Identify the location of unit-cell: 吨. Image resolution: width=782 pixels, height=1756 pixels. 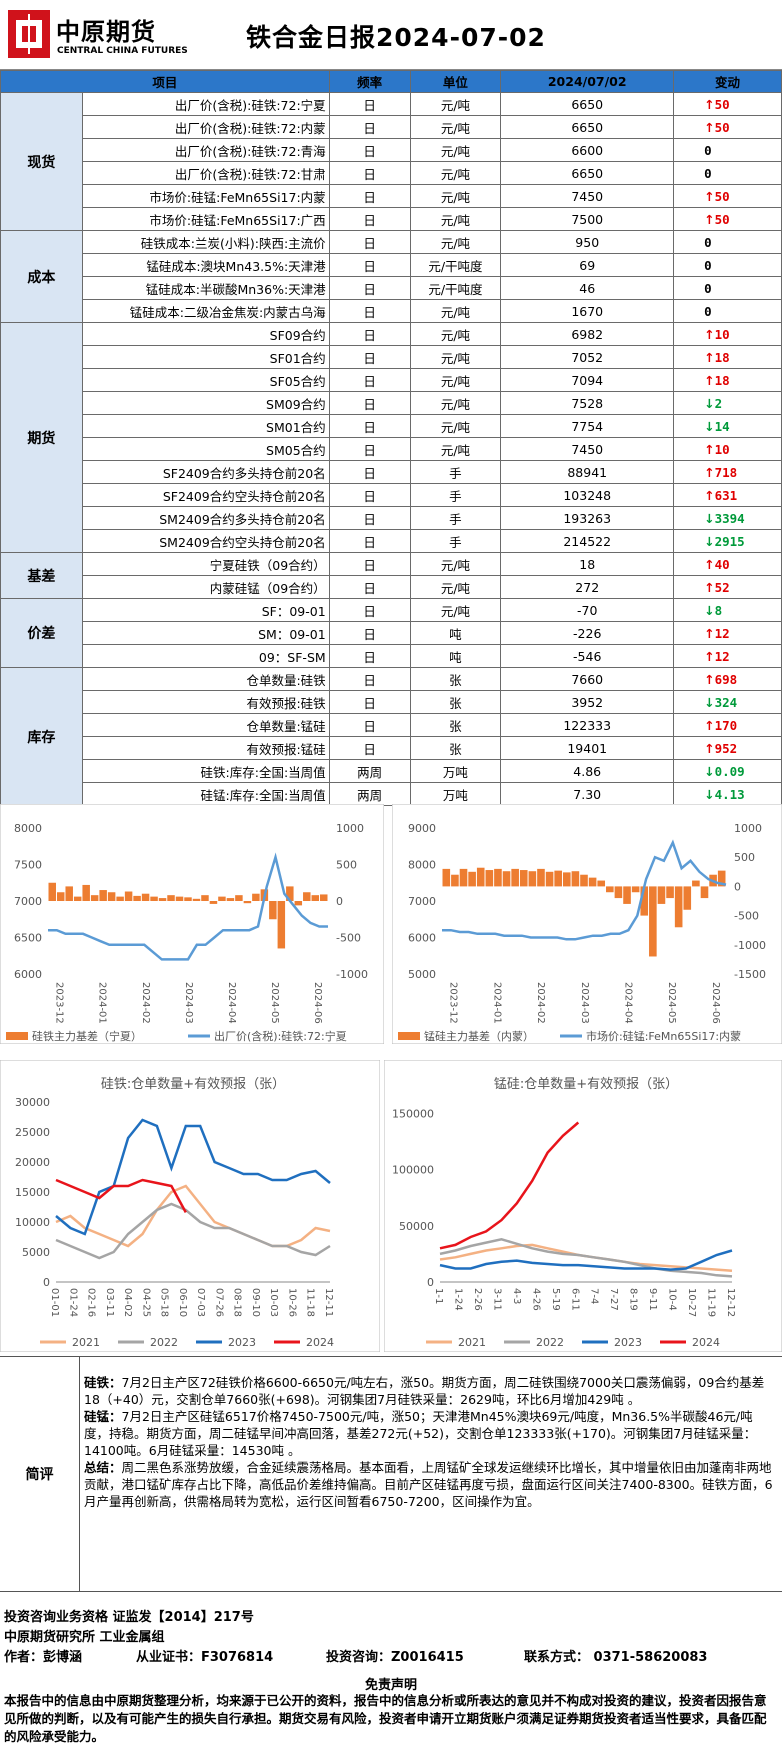
(455, 656).